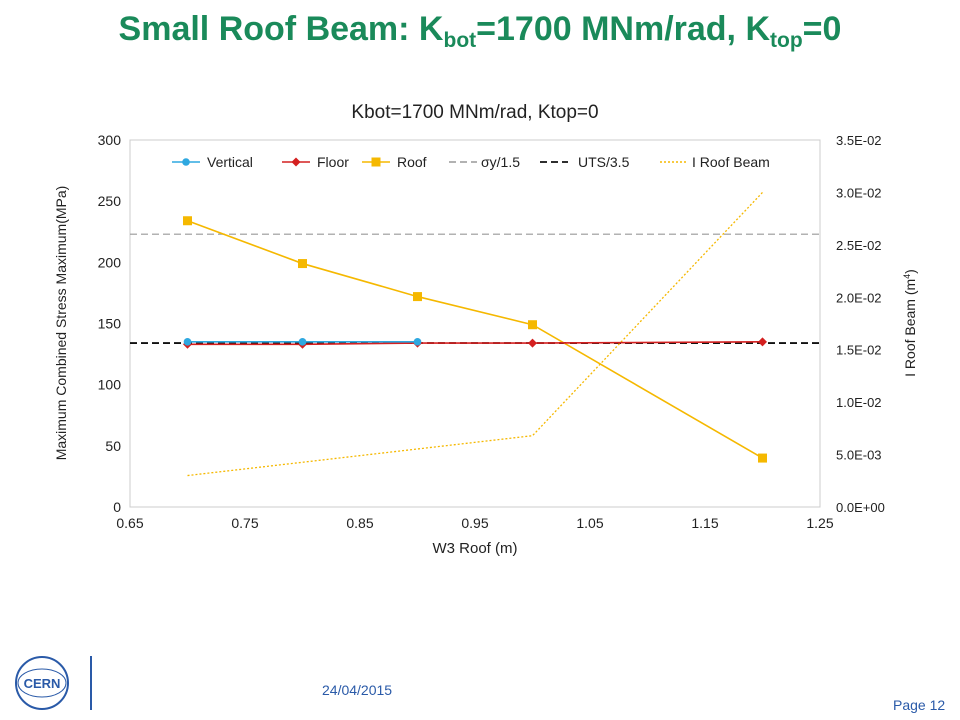 This screenshot has width=960, height=720. What do you see at coordinates (113, 446) in the screenshot?
I see `y-tick-label: 50` at bounding box center [113, 446].